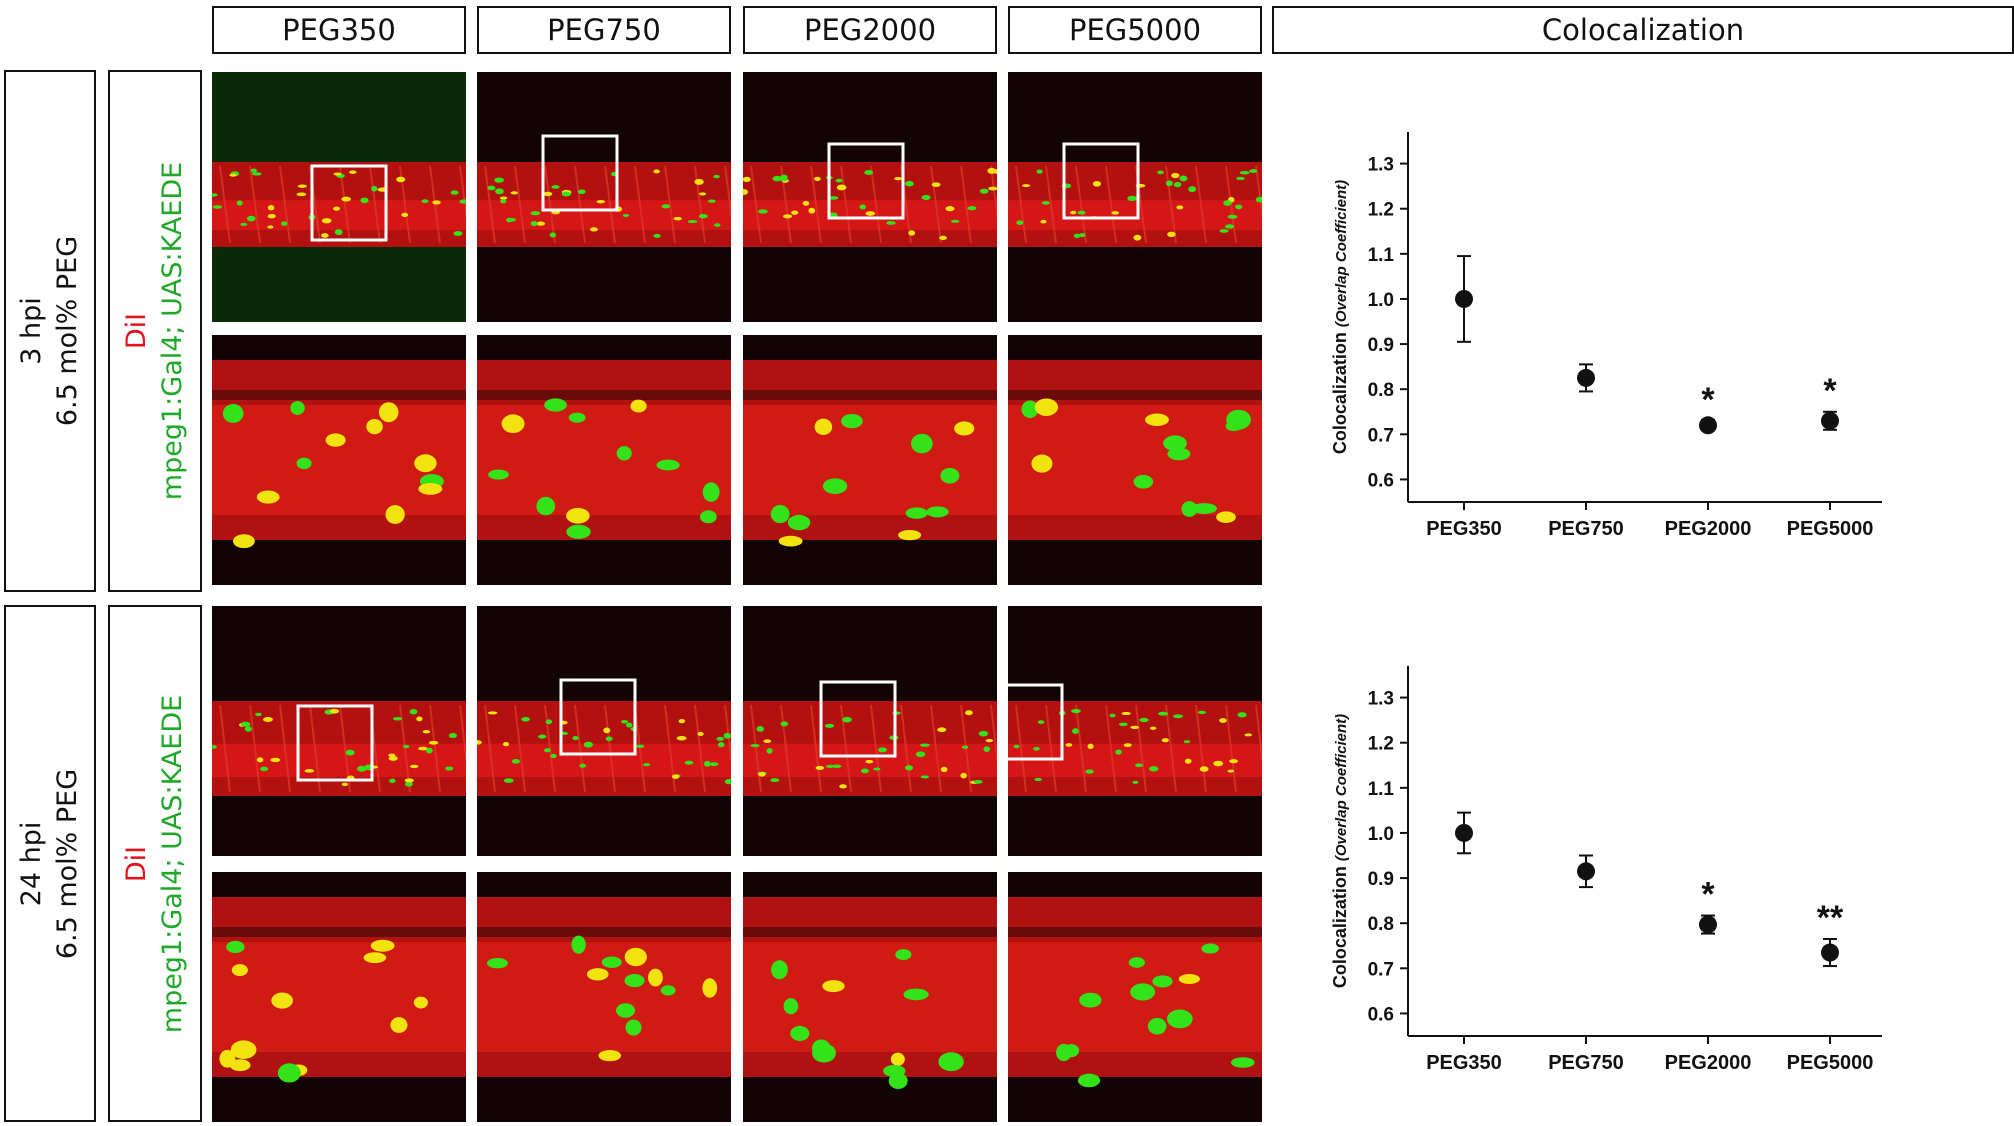  I want to click on column-header-label: PEG5000, so click(1135, 30).